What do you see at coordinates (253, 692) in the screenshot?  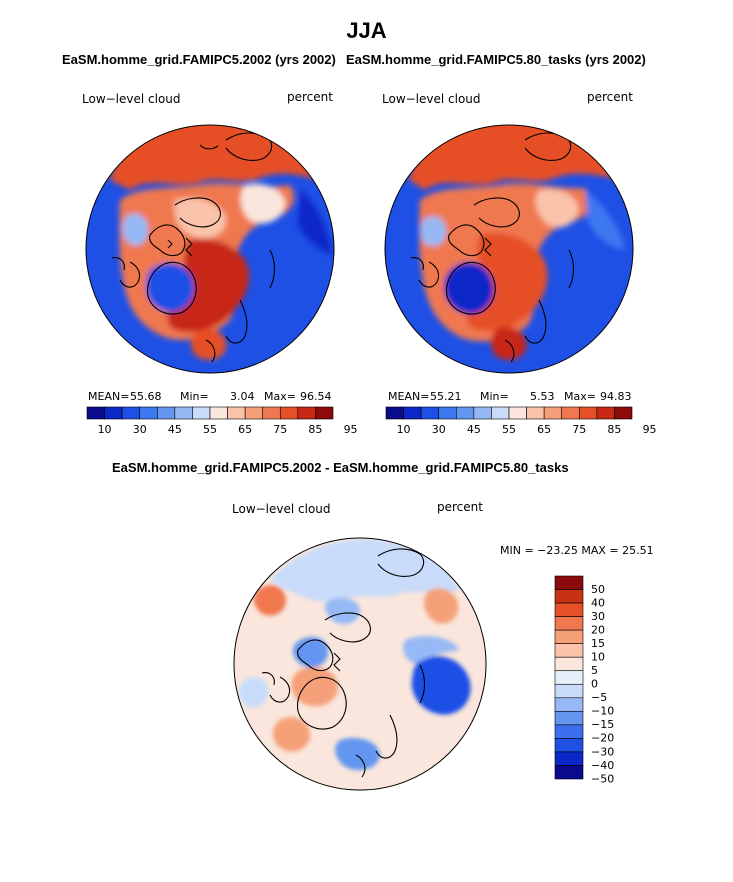 I see `plot3-lightblue-sw` at bounding box center [253, 692].